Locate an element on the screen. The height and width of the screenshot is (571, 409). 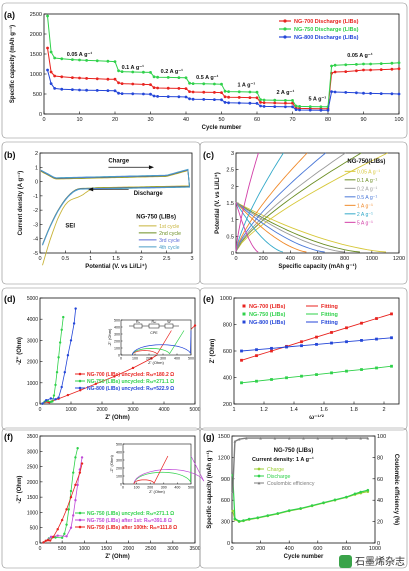
rate-annotation: 0.1 A g⁻¹ is located at coordinates (133, 67).